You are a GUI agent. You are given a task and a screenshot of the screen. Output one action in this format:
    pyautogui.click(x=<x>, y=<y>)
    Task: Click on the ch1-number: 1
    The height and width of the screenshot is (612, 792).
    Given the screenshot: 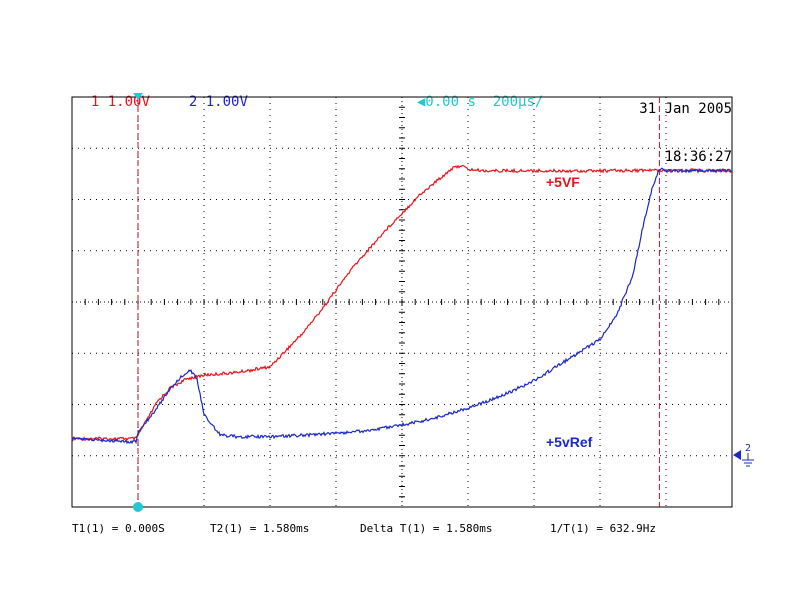 What is the action you would take?
    pyautogui.click(x=95, y=102)
    